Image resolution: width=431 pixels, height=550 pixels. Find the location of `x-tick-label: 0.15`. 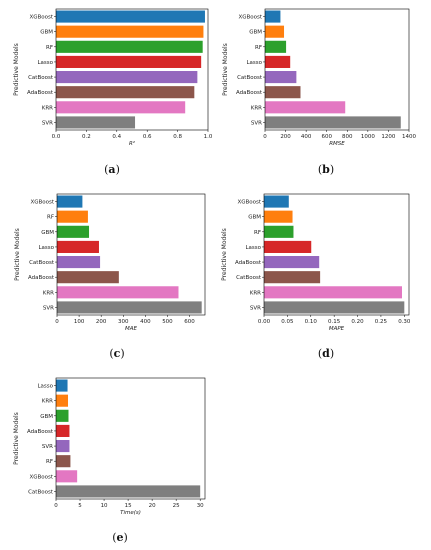

x-tick-label: 0.15 is located at coordinates (334, 322).